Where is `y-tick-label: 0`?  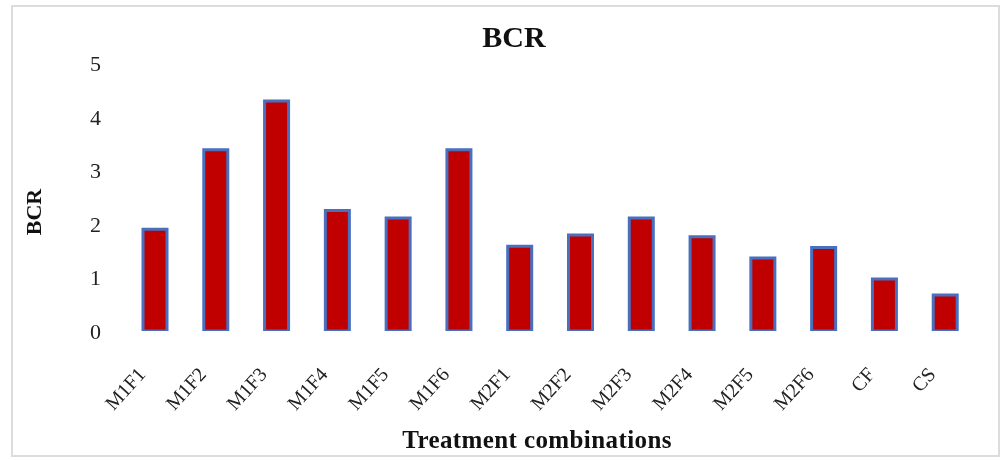
y-tick-label: 0 is located at coordinates (95, 331).